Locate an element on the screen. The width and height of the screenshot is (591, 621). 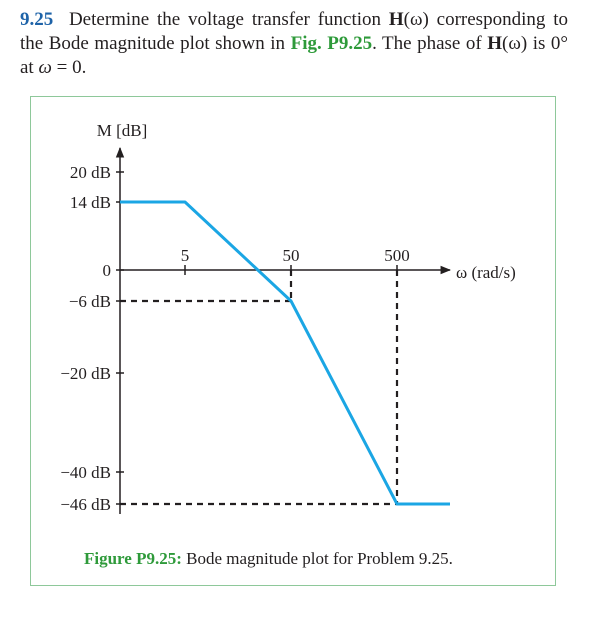
problem-number: 9.25 is located at coordinates (37, 19).